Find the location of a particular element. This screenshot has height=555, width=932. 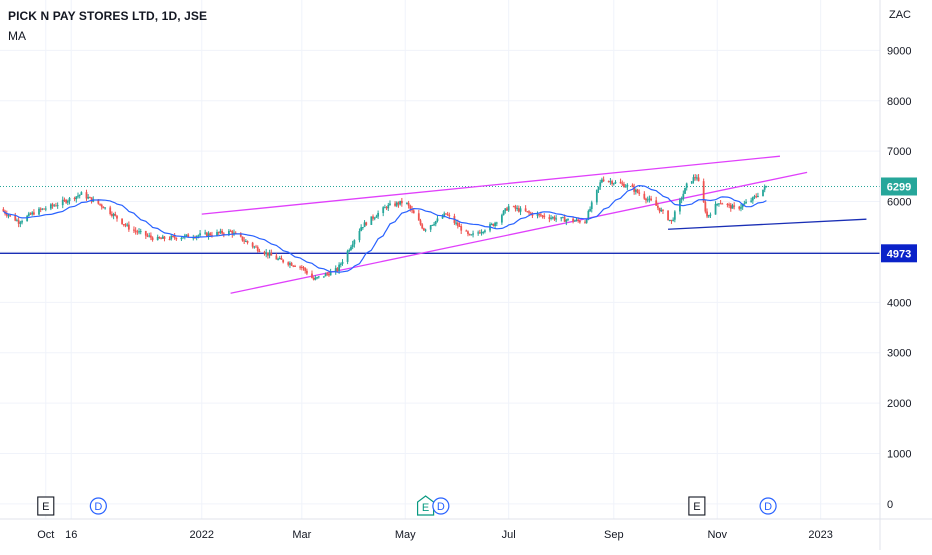

y-tick-label: 3000 is located at coordinates (899, 354).